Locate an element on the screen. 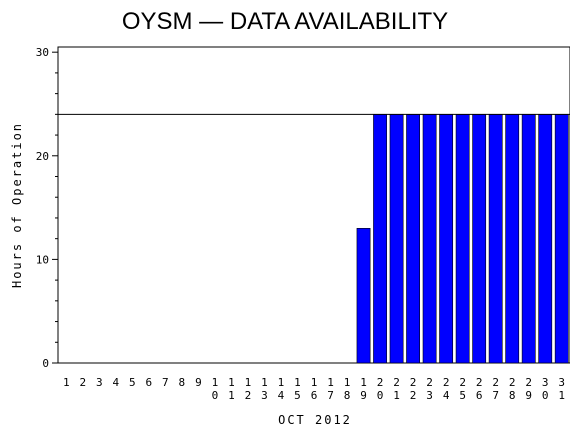 Image resolution: width=570 pixels, height=430 pixels. y-axis: 0 10 20 30 is located at coordinates (47, 208).